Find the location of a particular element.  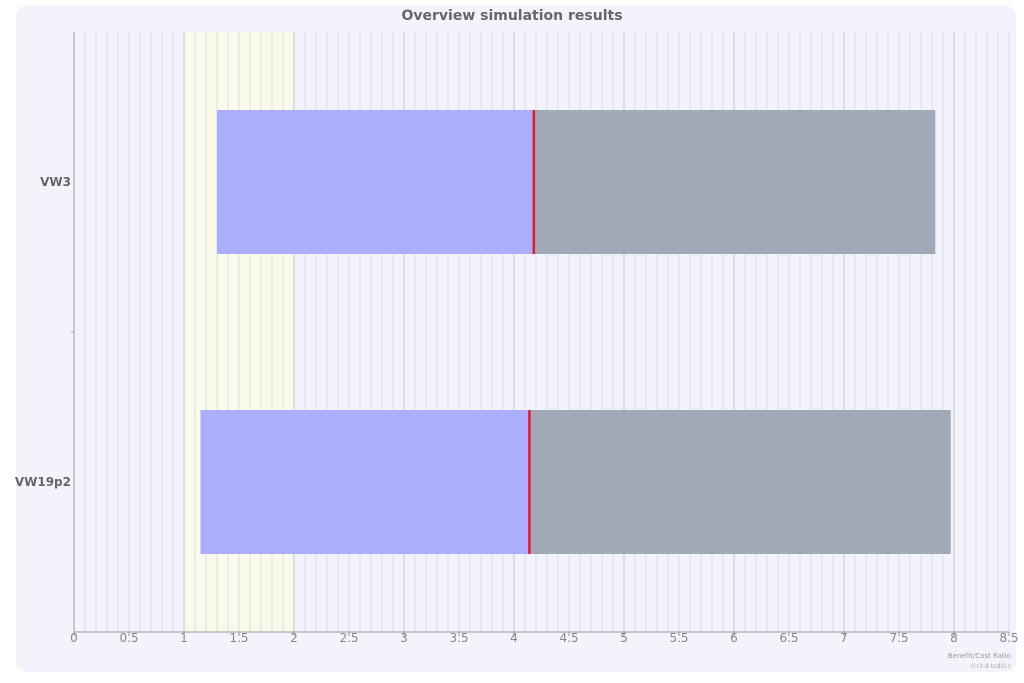

x-tick-label: 1.5 is located at coordinates (238, 638).